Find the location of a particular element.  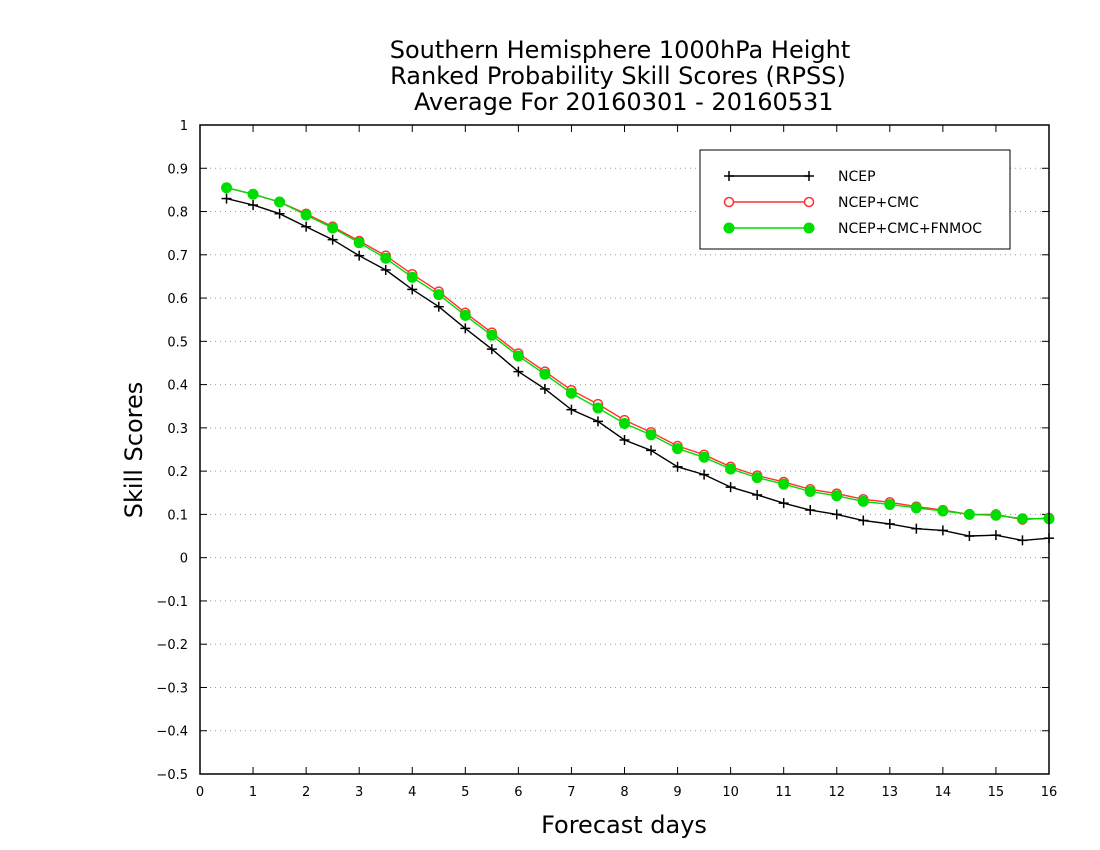

y-axis-title: Skill Scores is located at coordinates (134, 450).